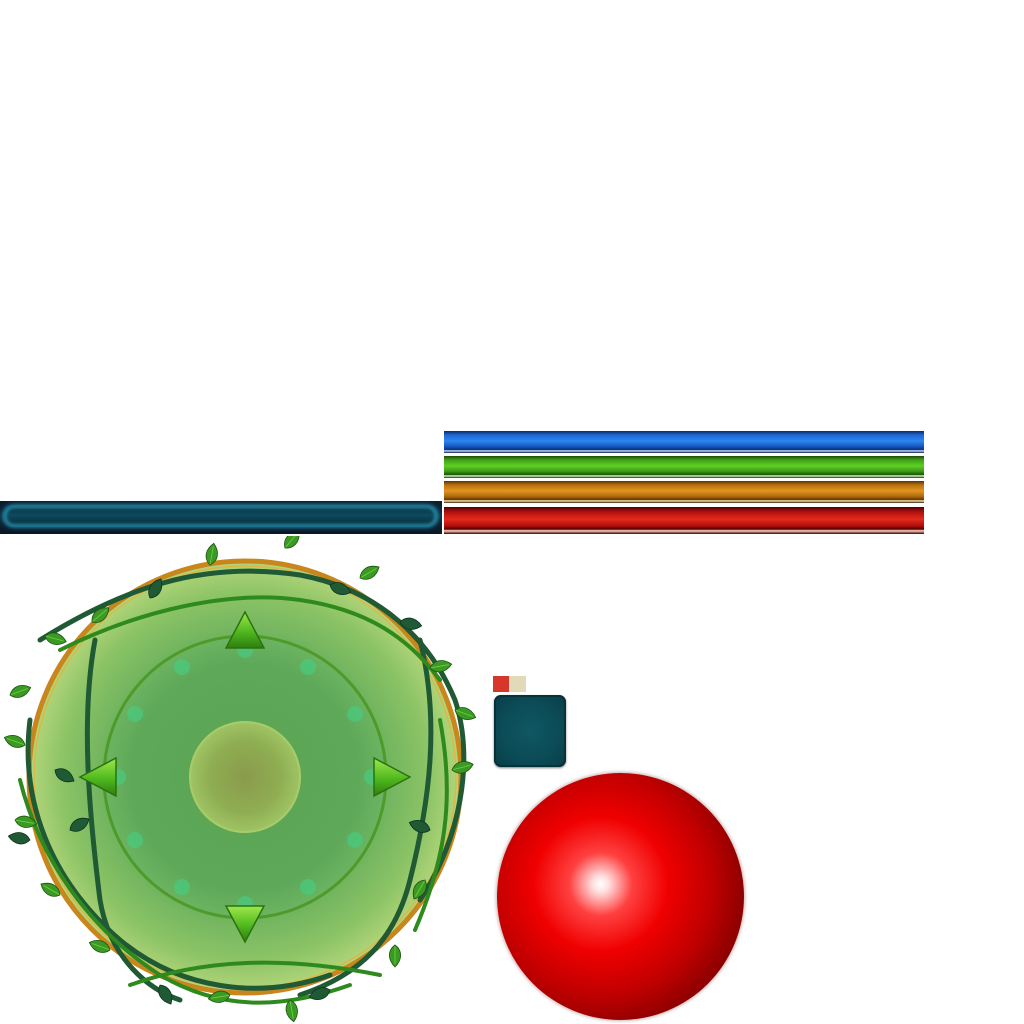  I want to click on red-swatch, so click(501, 684).